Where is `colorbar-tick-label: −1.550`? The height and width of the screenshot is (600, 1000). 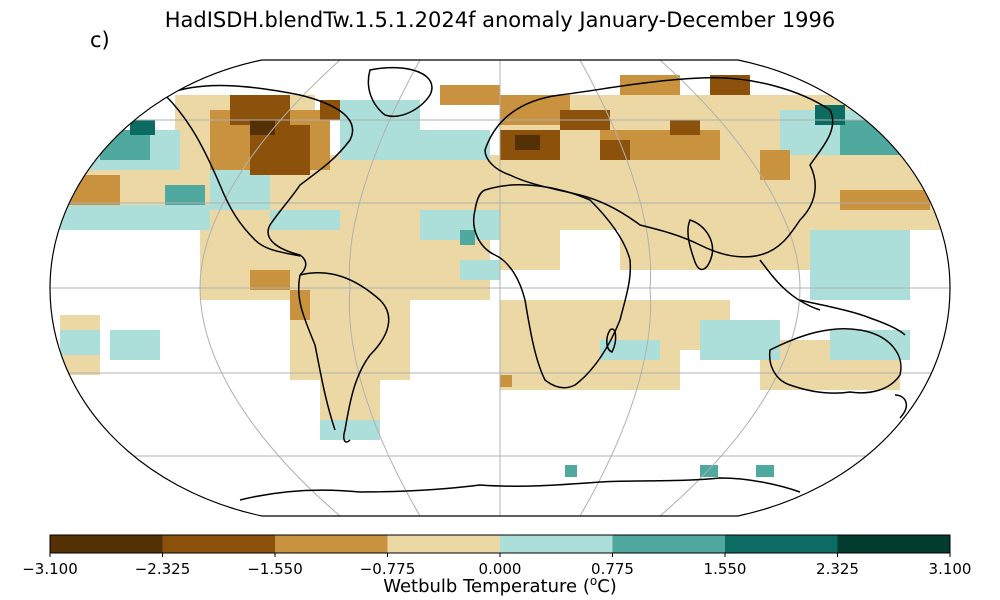
colorbar-tick-label: −1.550 is located at coordinates (275, 569).